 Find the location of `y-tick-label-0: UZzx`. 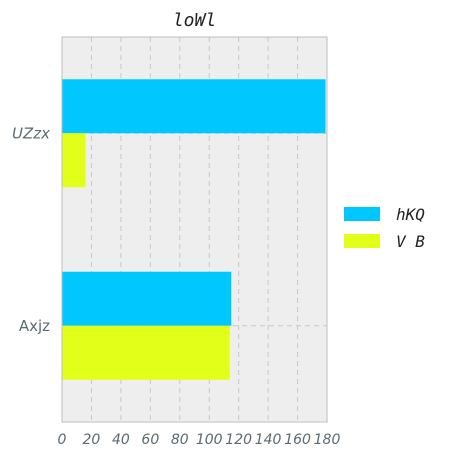

y-tick-label-0: UZzx is located at coordinates (31, 133).